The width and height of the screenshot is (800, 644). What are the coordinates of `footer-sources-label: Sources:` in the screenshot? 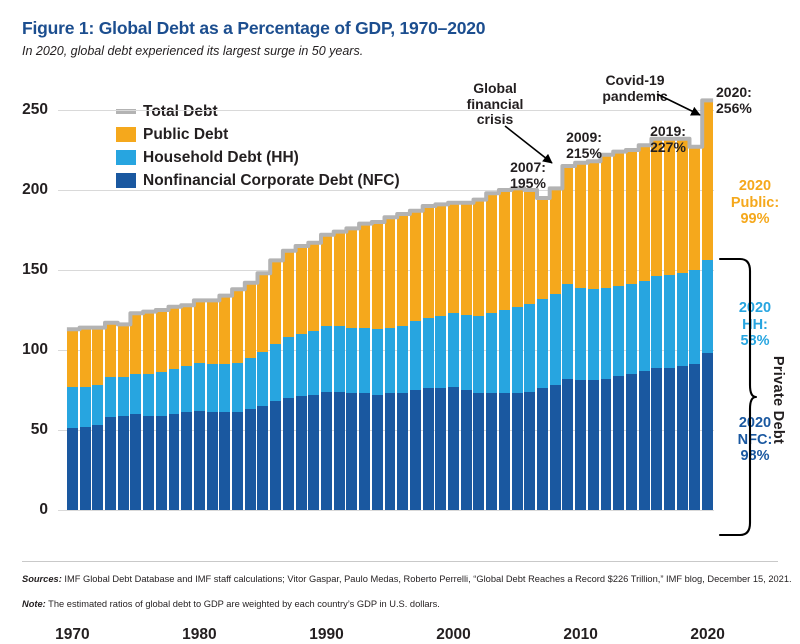 It's located at (42, 579).